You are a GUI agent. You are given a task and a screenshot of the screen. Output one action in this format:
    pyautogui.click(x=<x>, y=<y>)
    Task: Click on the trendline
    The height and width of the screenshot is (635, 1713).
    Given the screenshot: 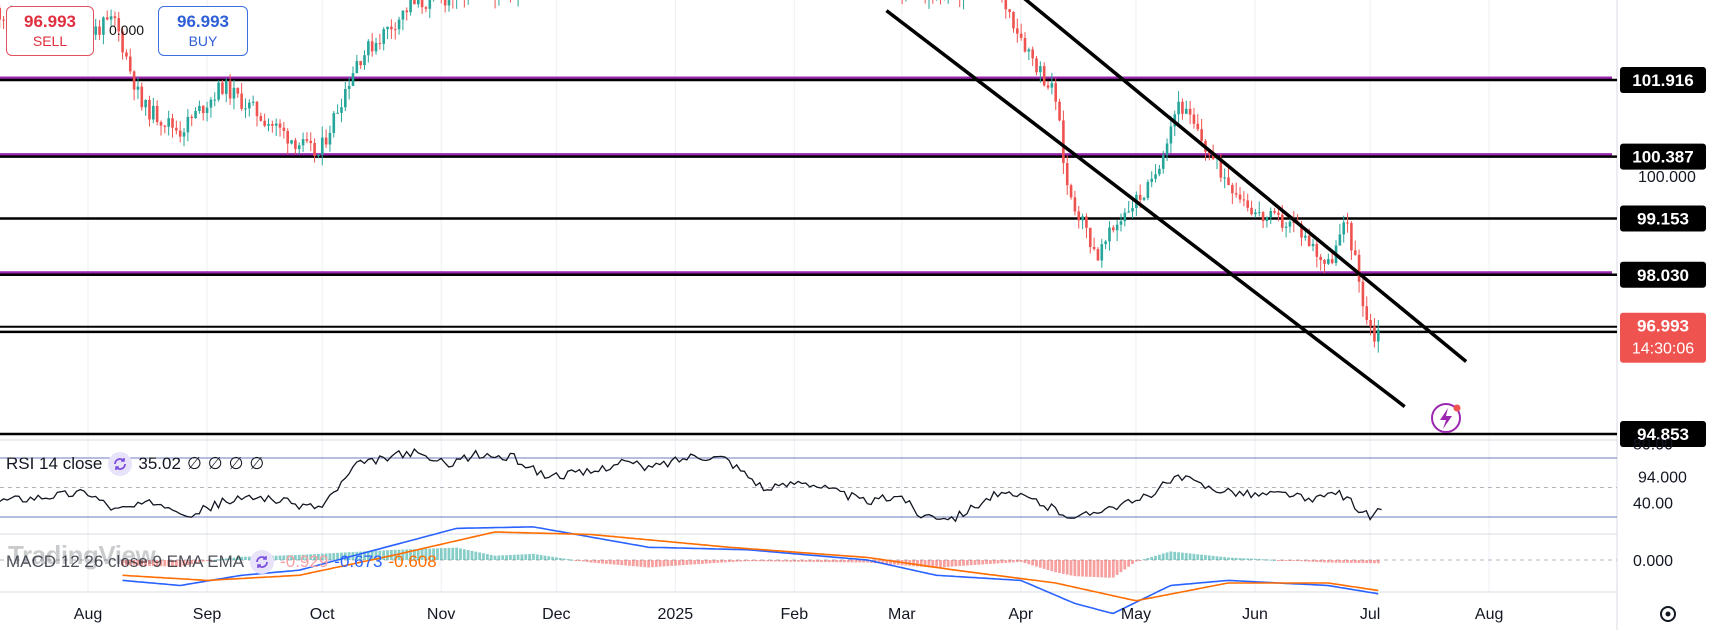 What is the action you would take?
    pyautogui.click(x=1244, y=181)
    